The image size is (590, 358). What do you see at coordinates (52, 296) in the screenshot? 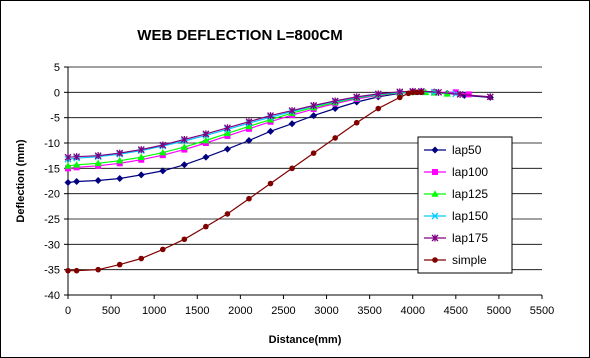
I see `y-tick-label-9: -40` at bounding box center [52, 296].